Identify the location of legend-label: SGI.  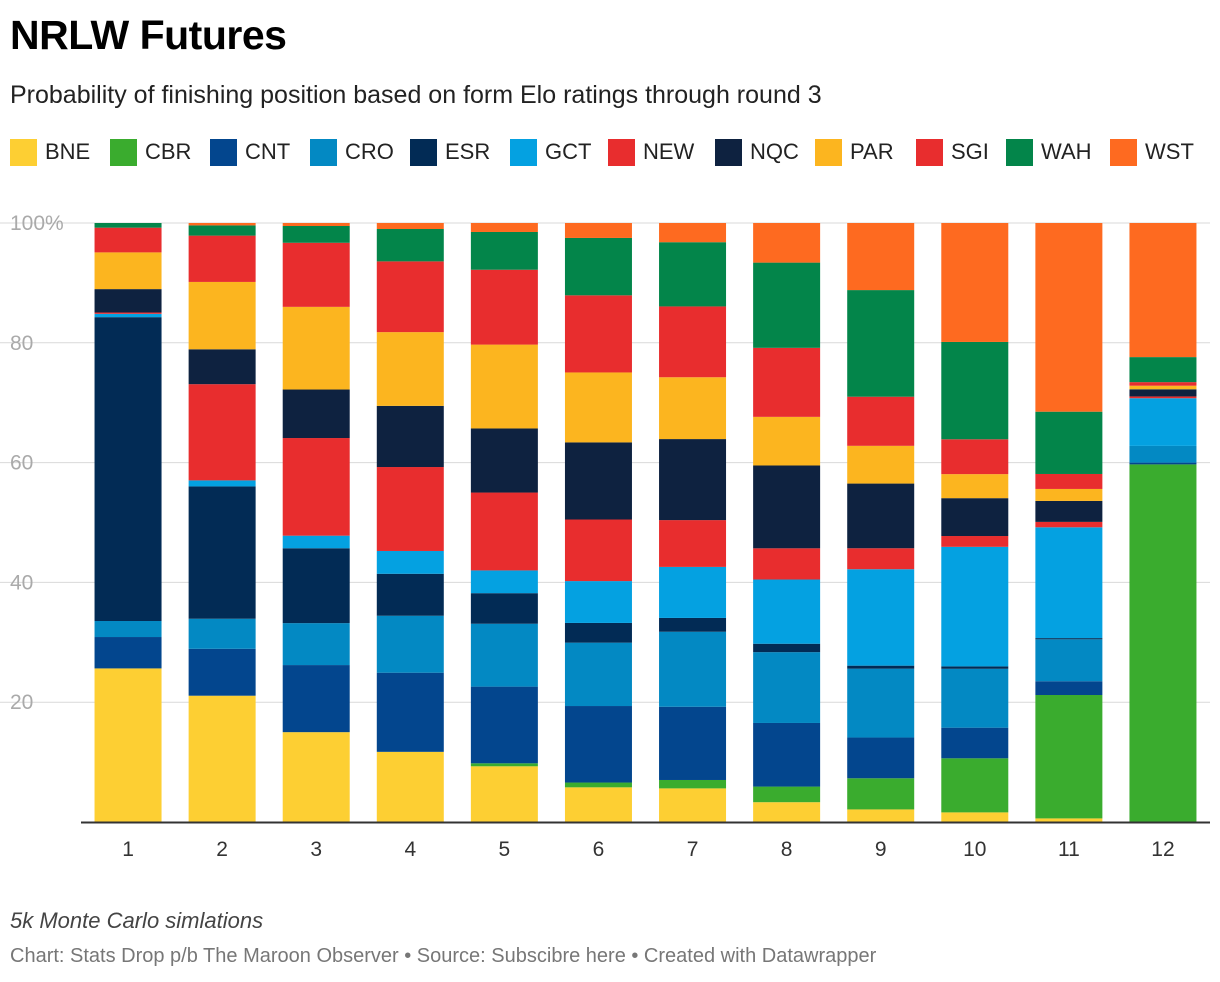
(970, 151).